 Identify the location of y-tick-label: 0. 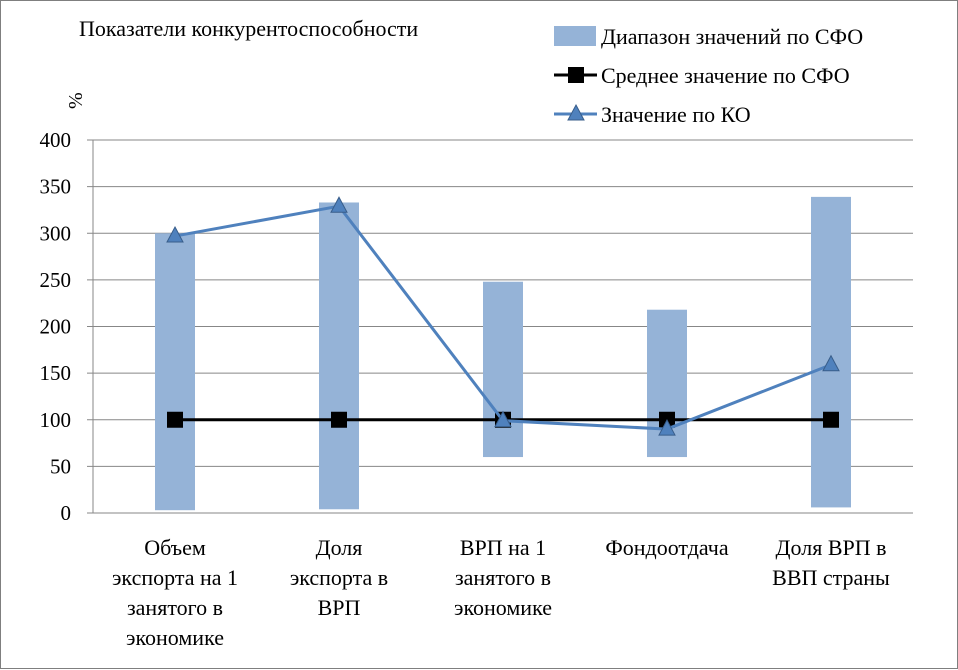
(66, 513).